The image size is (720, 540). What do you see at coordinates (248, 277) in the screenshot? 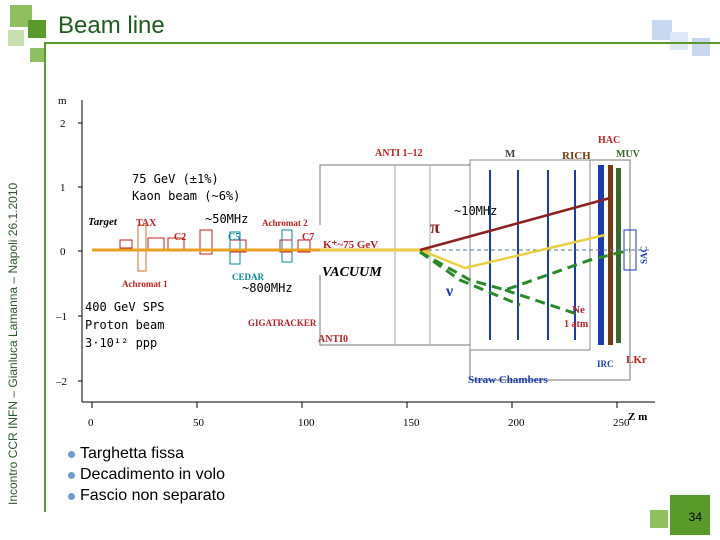
I see `label-cedar: CEDAR` at bounding box center [248, 277].